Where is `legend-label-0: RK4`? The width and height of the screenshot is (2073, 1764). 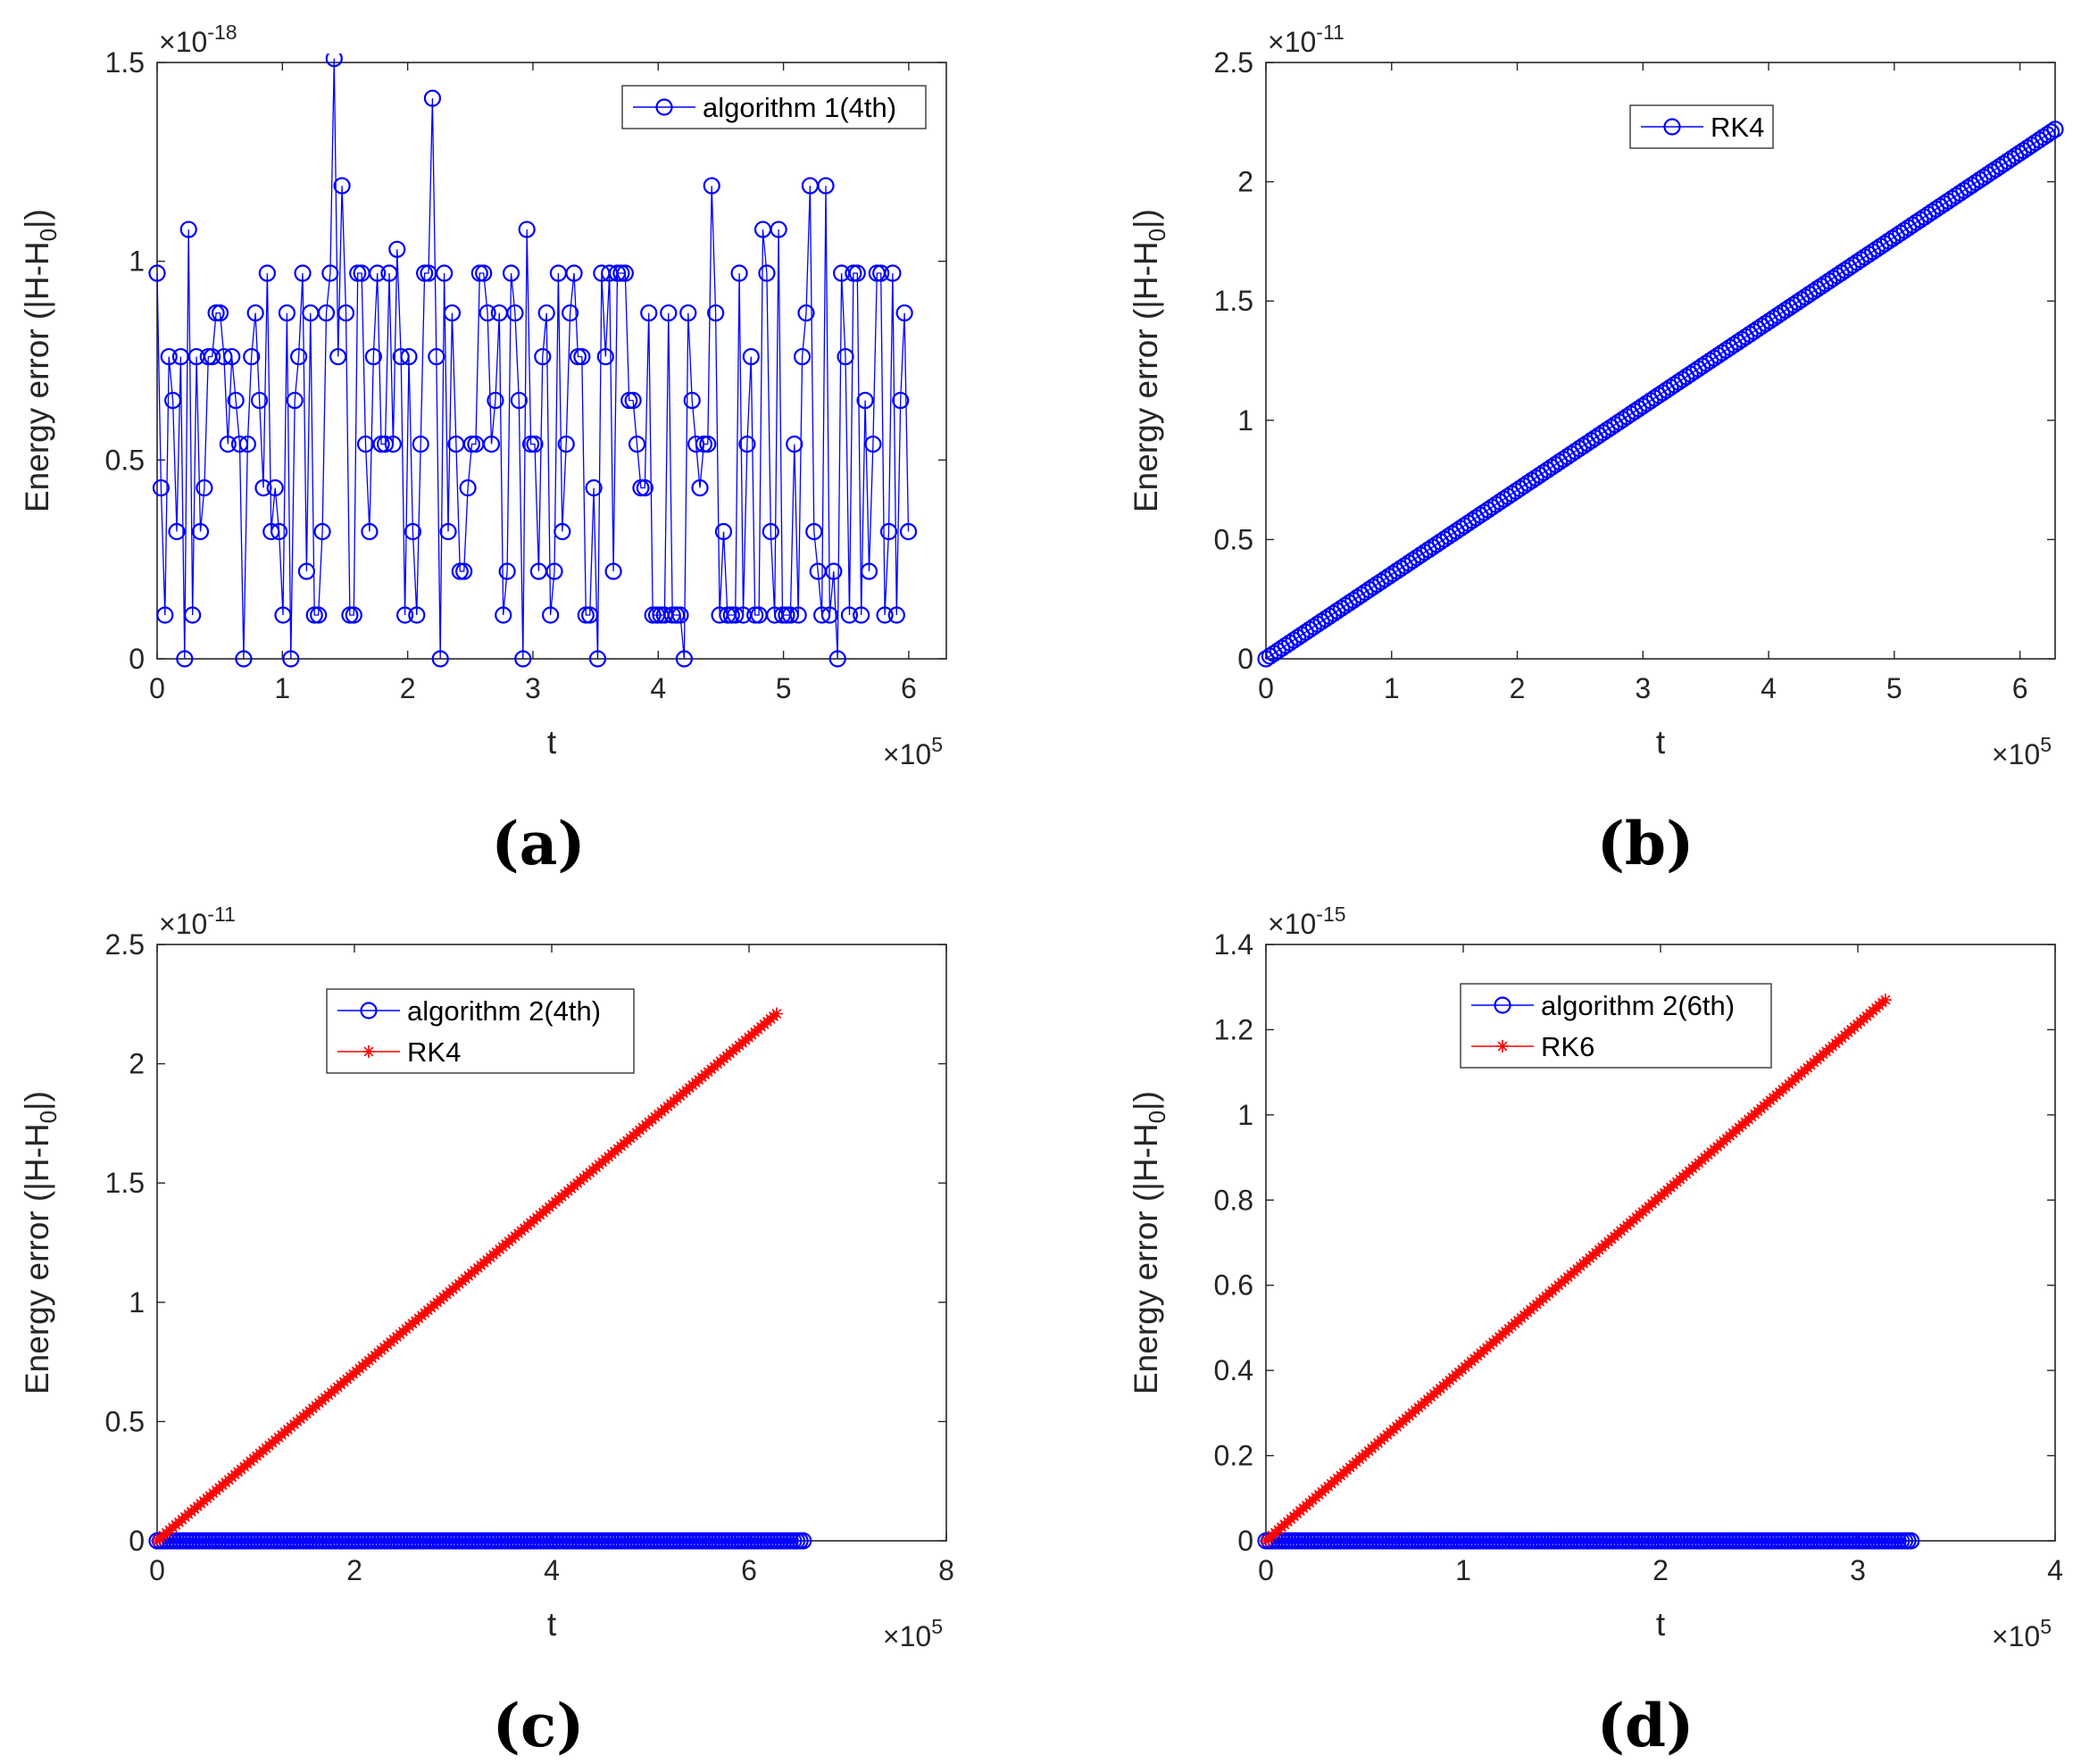
legend-label-0: RK4 is located at coordinates (1737, 128).